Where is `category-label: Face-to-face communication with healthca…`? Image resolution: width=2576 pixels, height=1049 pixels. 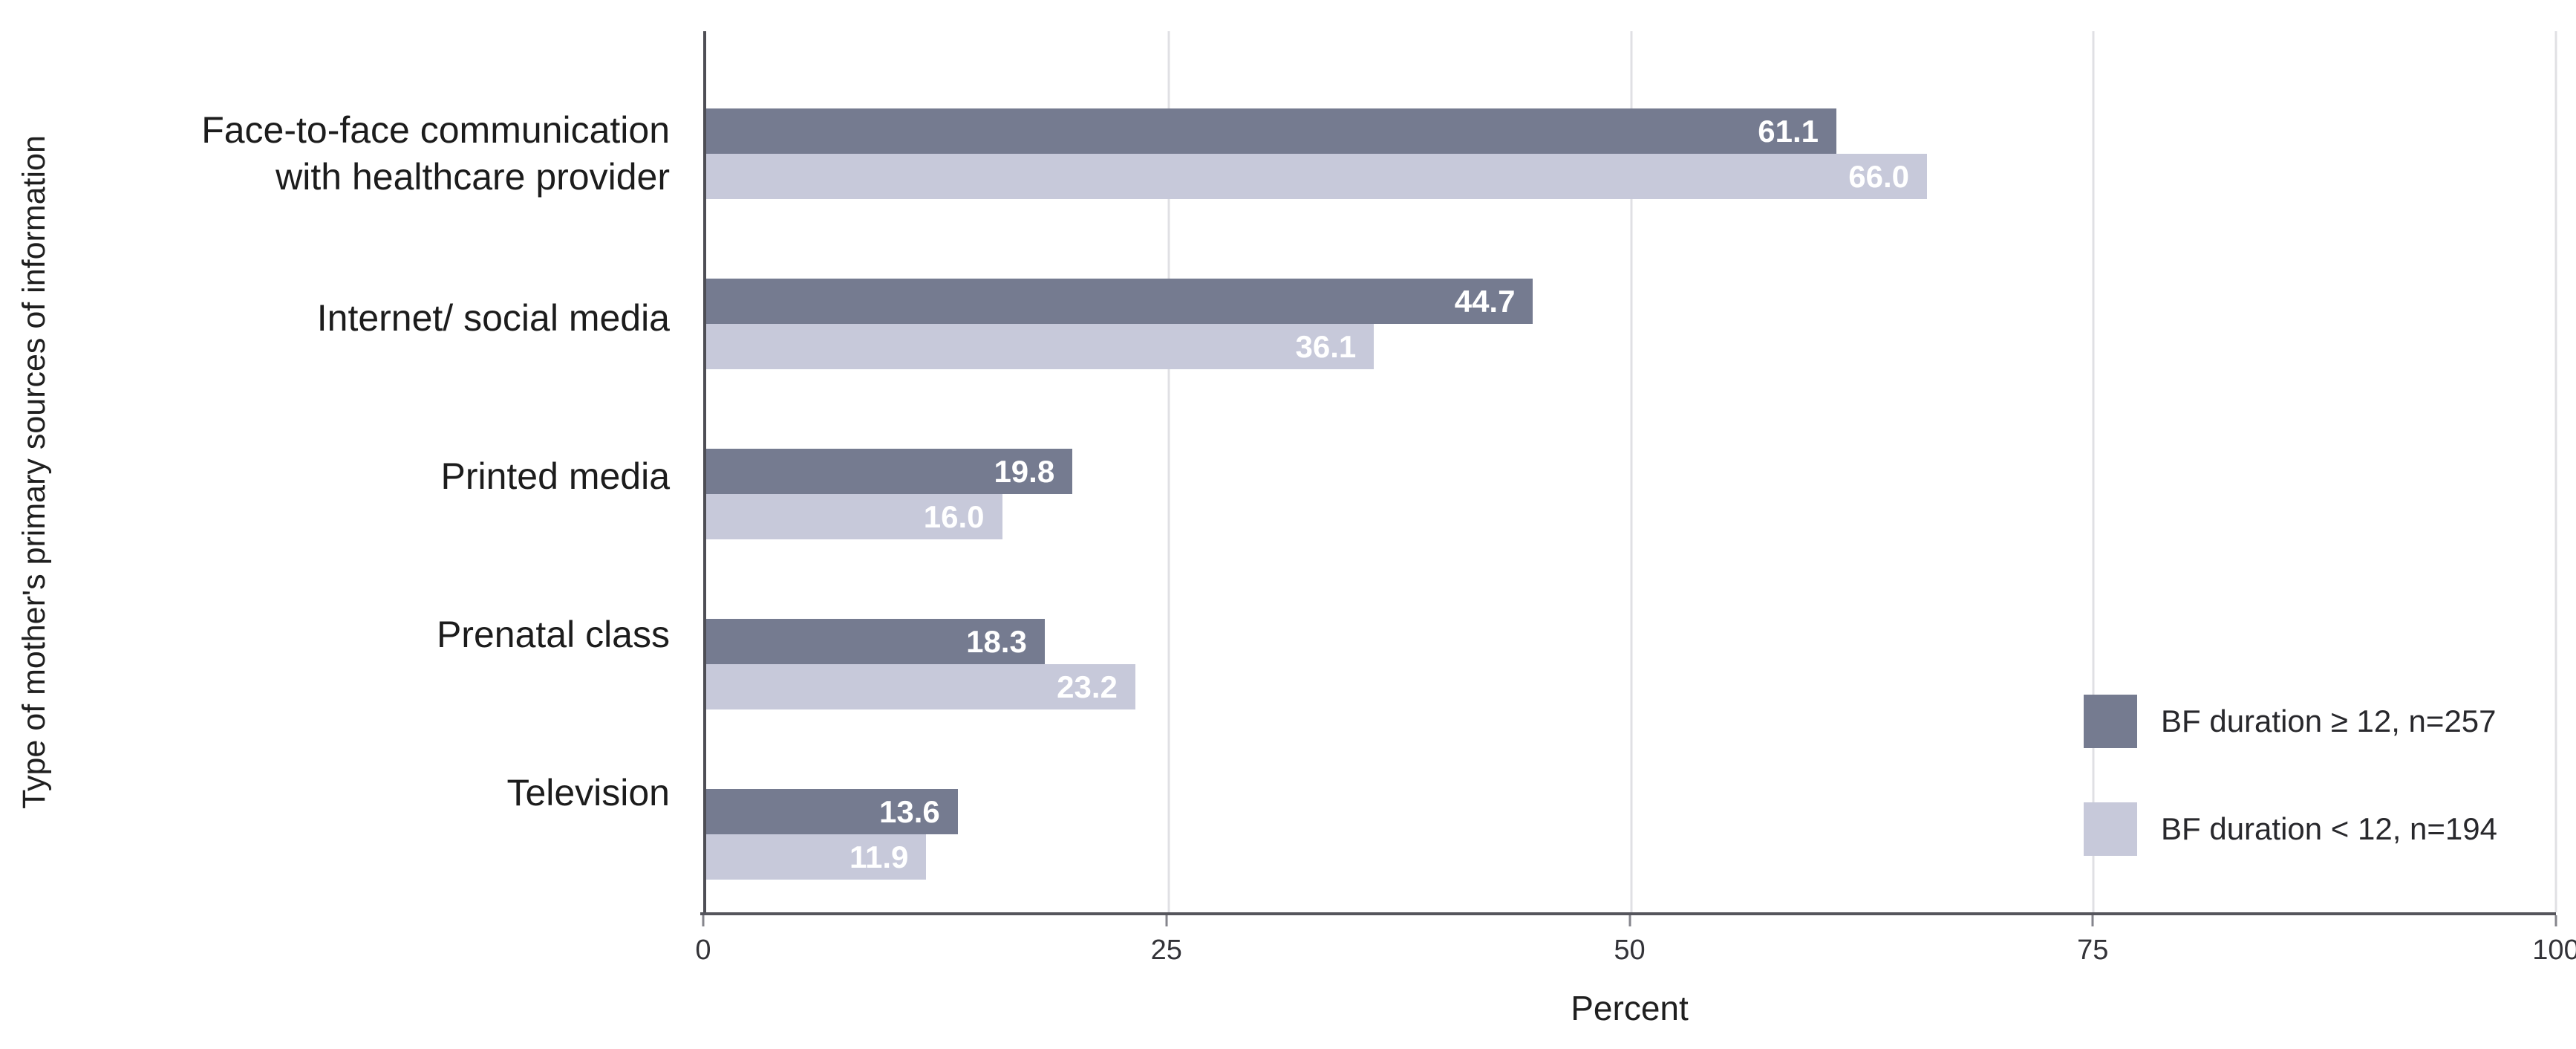
category-label: Face-to-face communication with healthca… is located at coordinates (435, 154).